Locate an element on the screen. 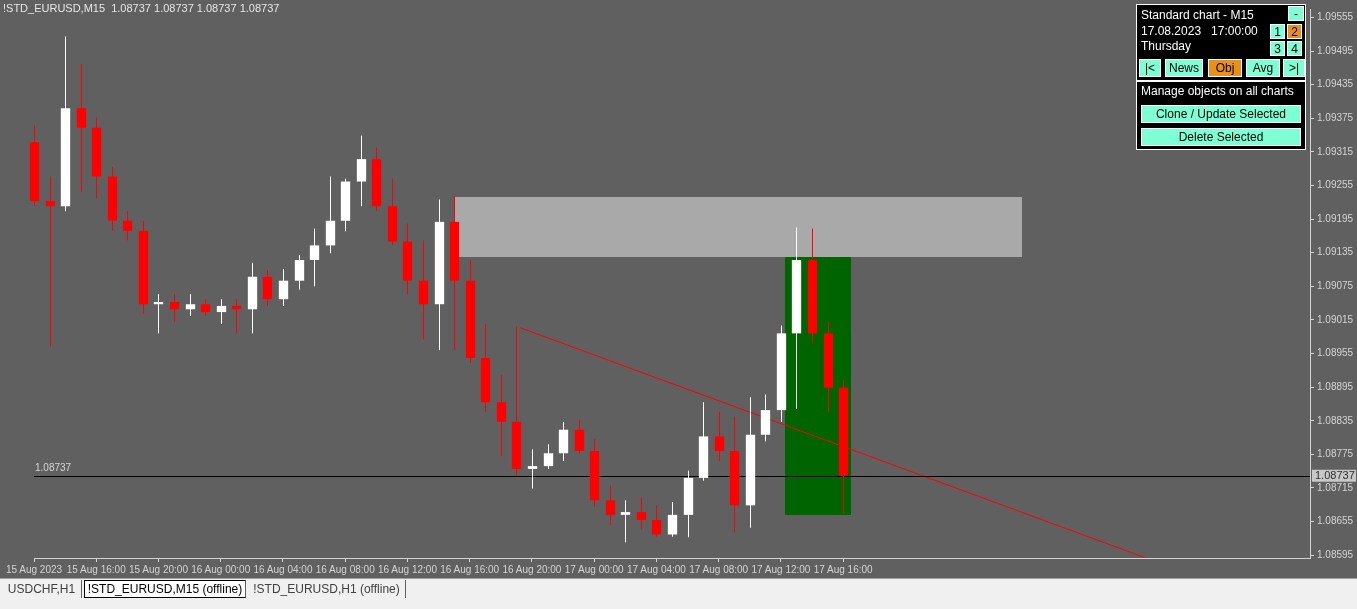 The width and height of the screenshot is (1357, 609). button: 2 is located at coordinates (1294, 31).